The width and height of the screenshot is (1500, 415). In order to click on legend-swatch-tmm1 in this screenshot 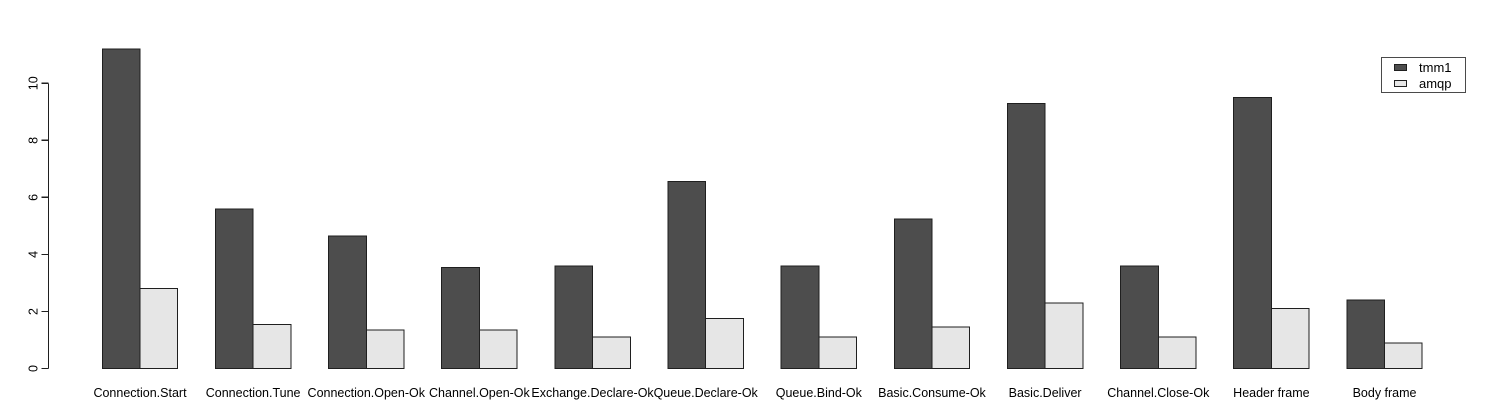, I will do `click(1400, 67)`.